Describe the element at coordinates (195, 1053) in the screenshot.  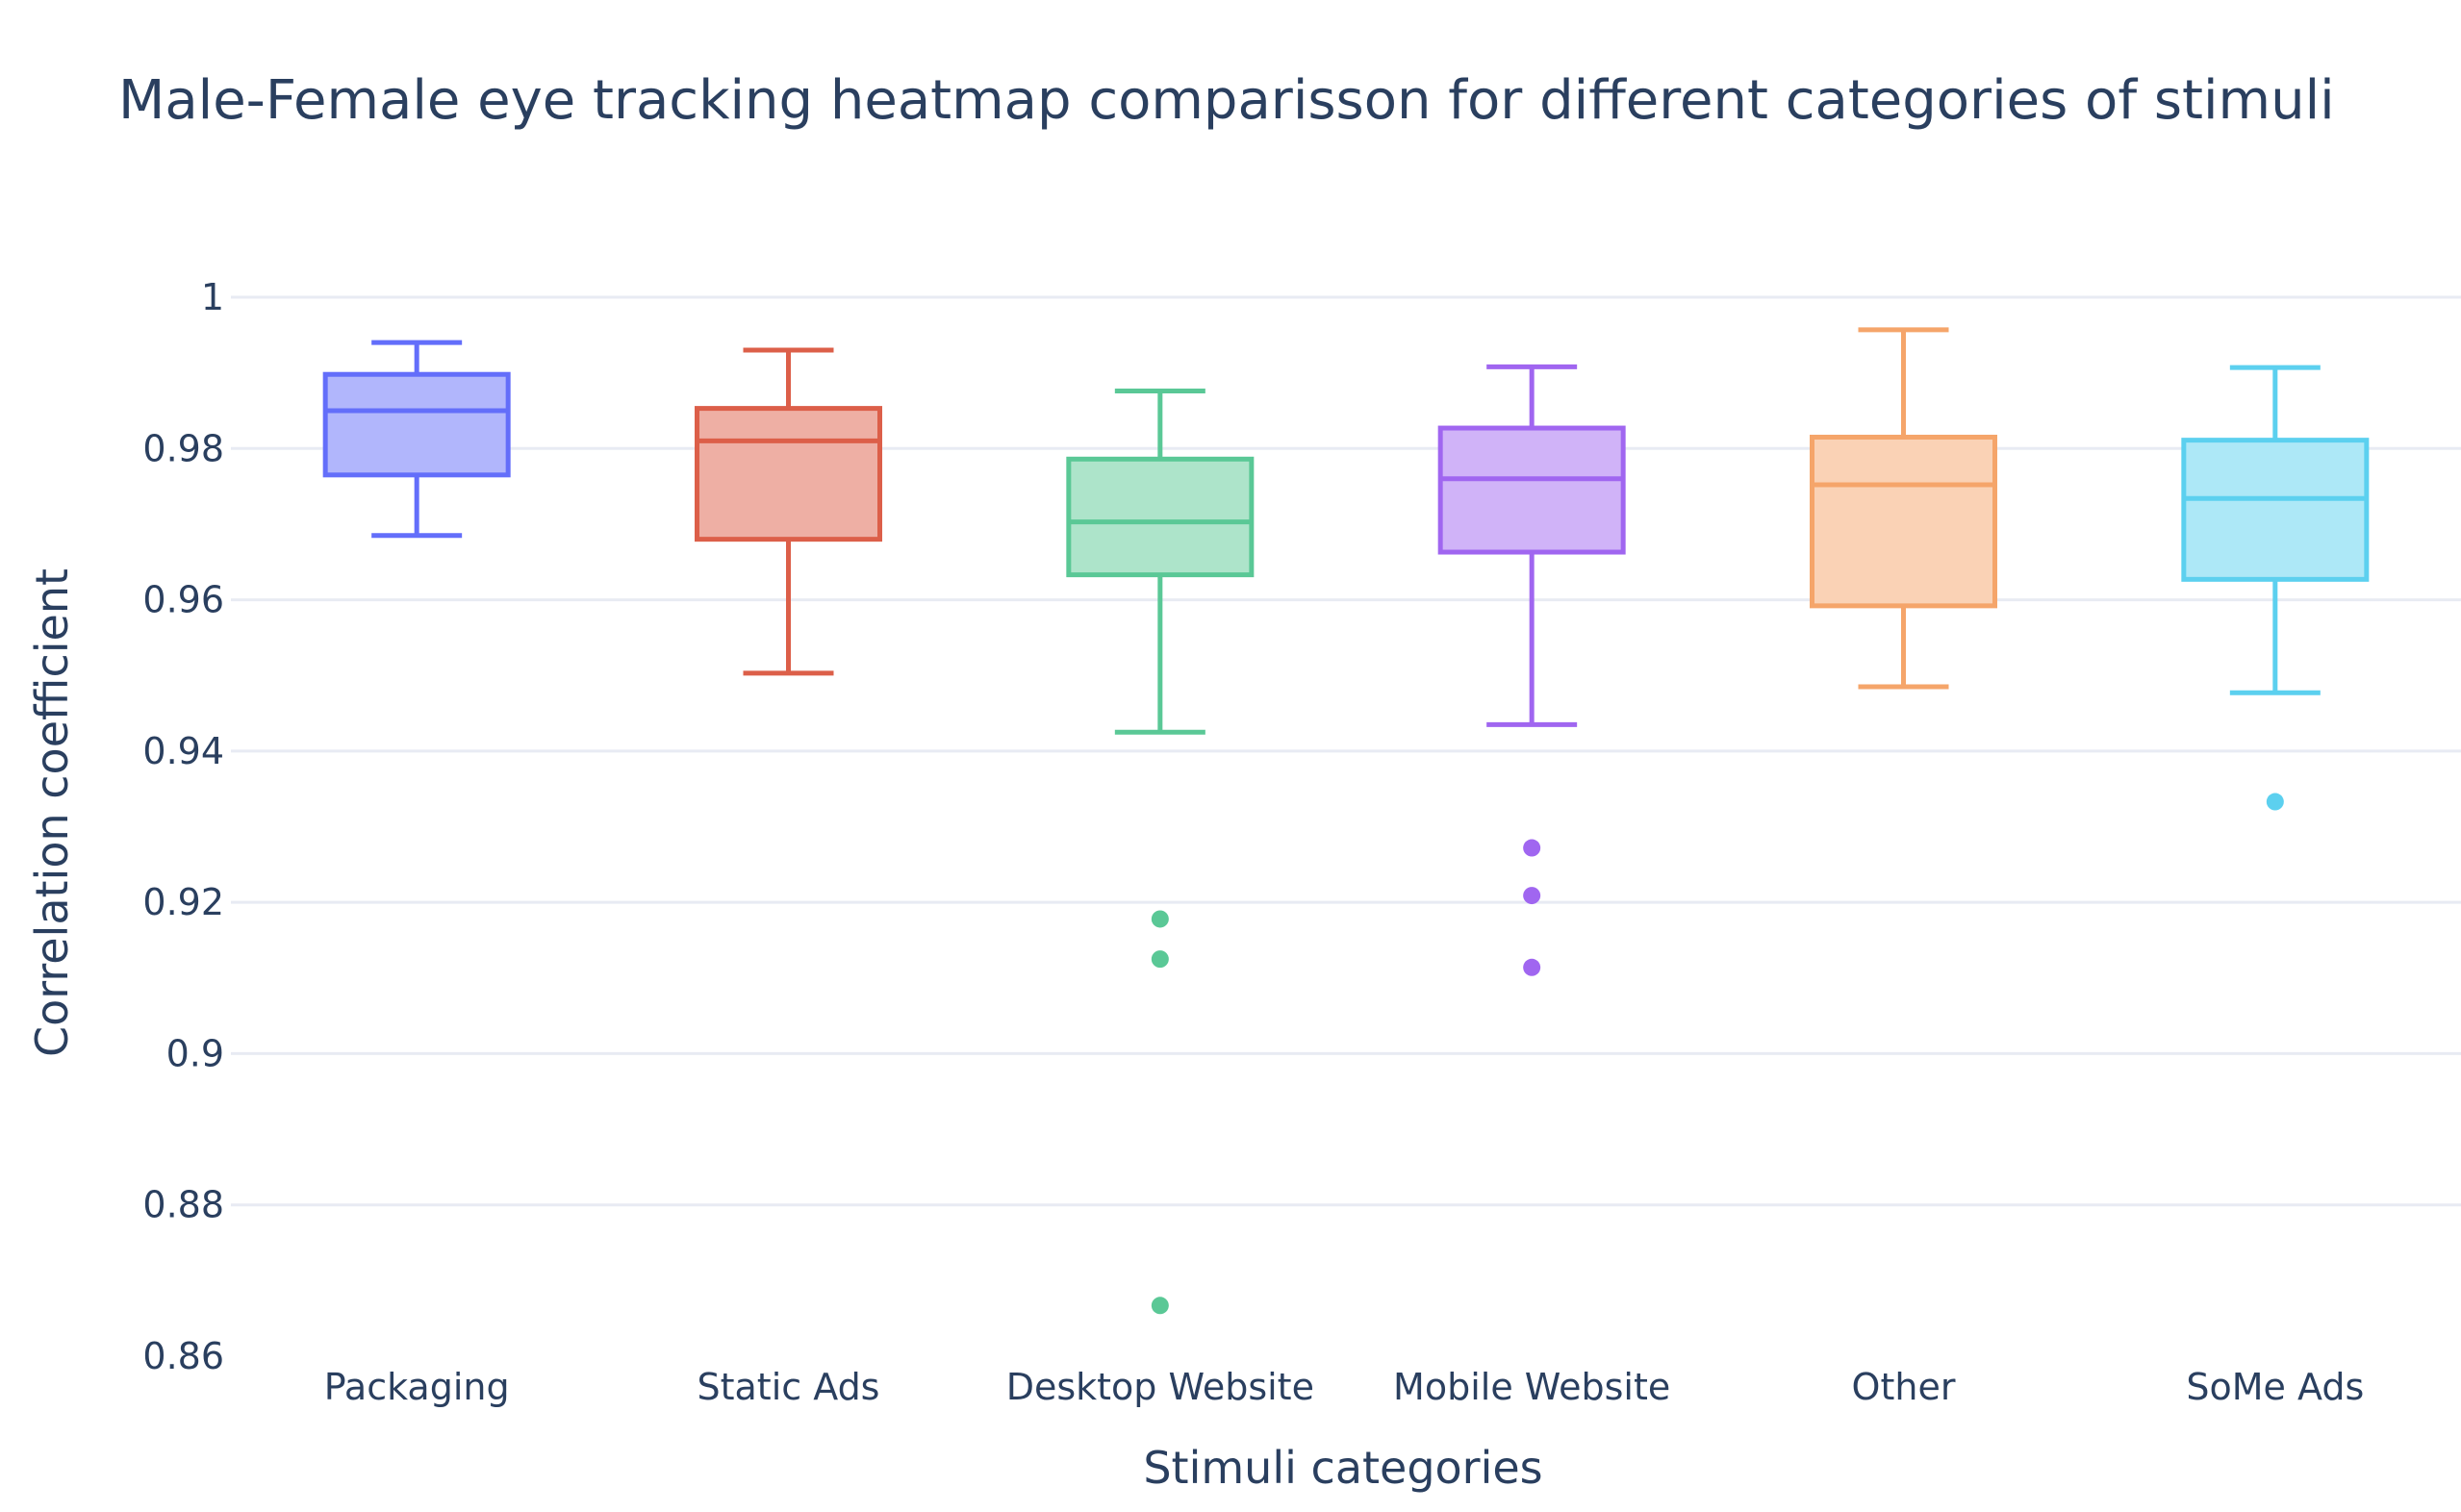
I see `y-tick-label: 0.9` at that location.